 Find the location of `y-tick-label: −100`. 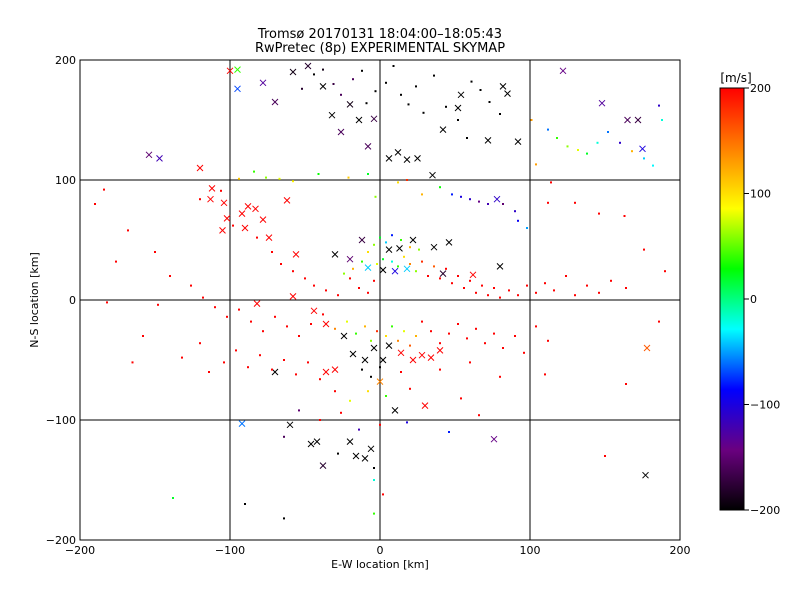

y-tick-label: −100 is located at coordinates (61, 420).